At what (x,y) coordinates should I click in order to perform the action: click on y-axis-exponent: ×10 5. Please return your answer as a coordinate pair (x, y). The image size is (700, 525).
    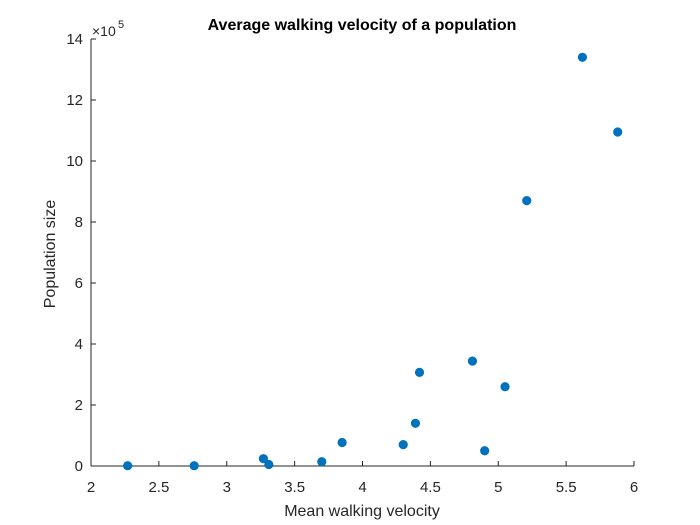
    Looking at the image, I should click on (108, 29).